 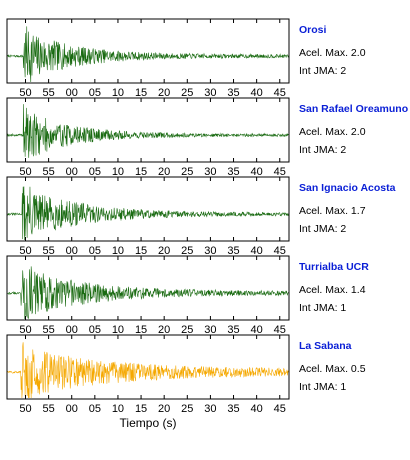 I want to click on station-accel: Acel. Max. 1.7, so click(x=332, y=211).